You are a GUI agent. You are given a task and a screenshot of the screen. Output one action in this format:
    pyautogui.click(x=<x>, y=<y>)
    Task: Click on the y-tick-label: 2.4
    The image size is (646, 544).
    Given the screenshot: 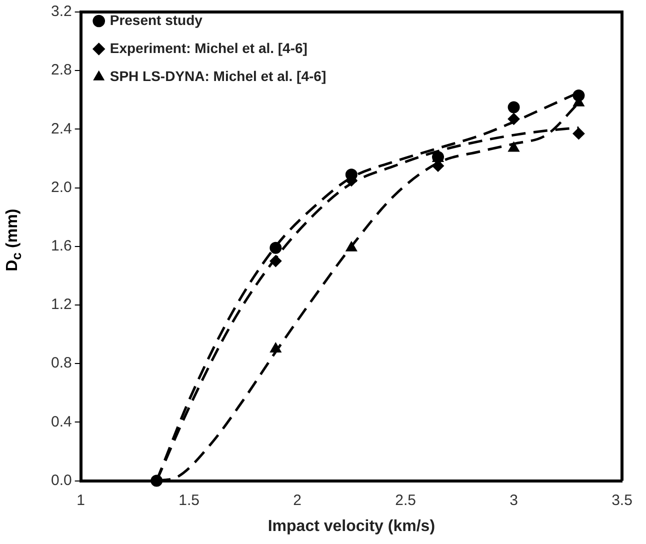 What is the action you would take?
    pyautogui.click(x=61, y=129)
    